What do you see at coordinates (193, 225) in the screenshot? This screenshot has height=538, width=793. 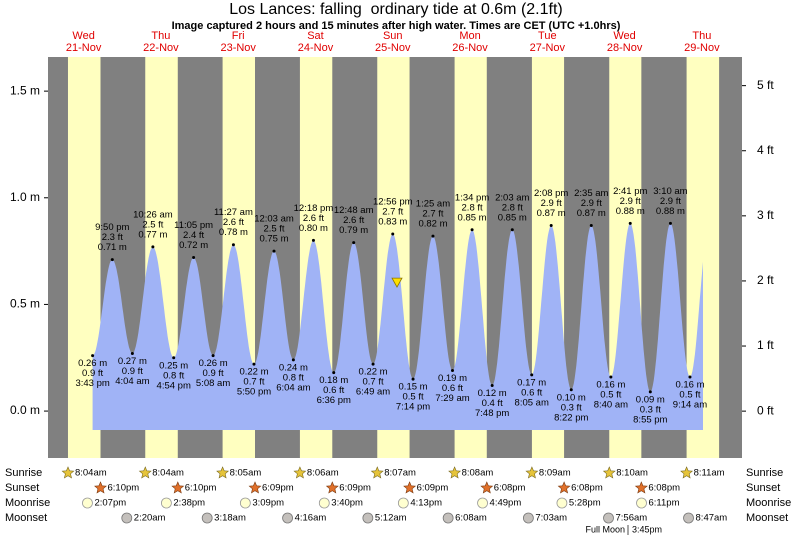 I see `tide-time: 11:05 pm` at bounding box center [193, 225].